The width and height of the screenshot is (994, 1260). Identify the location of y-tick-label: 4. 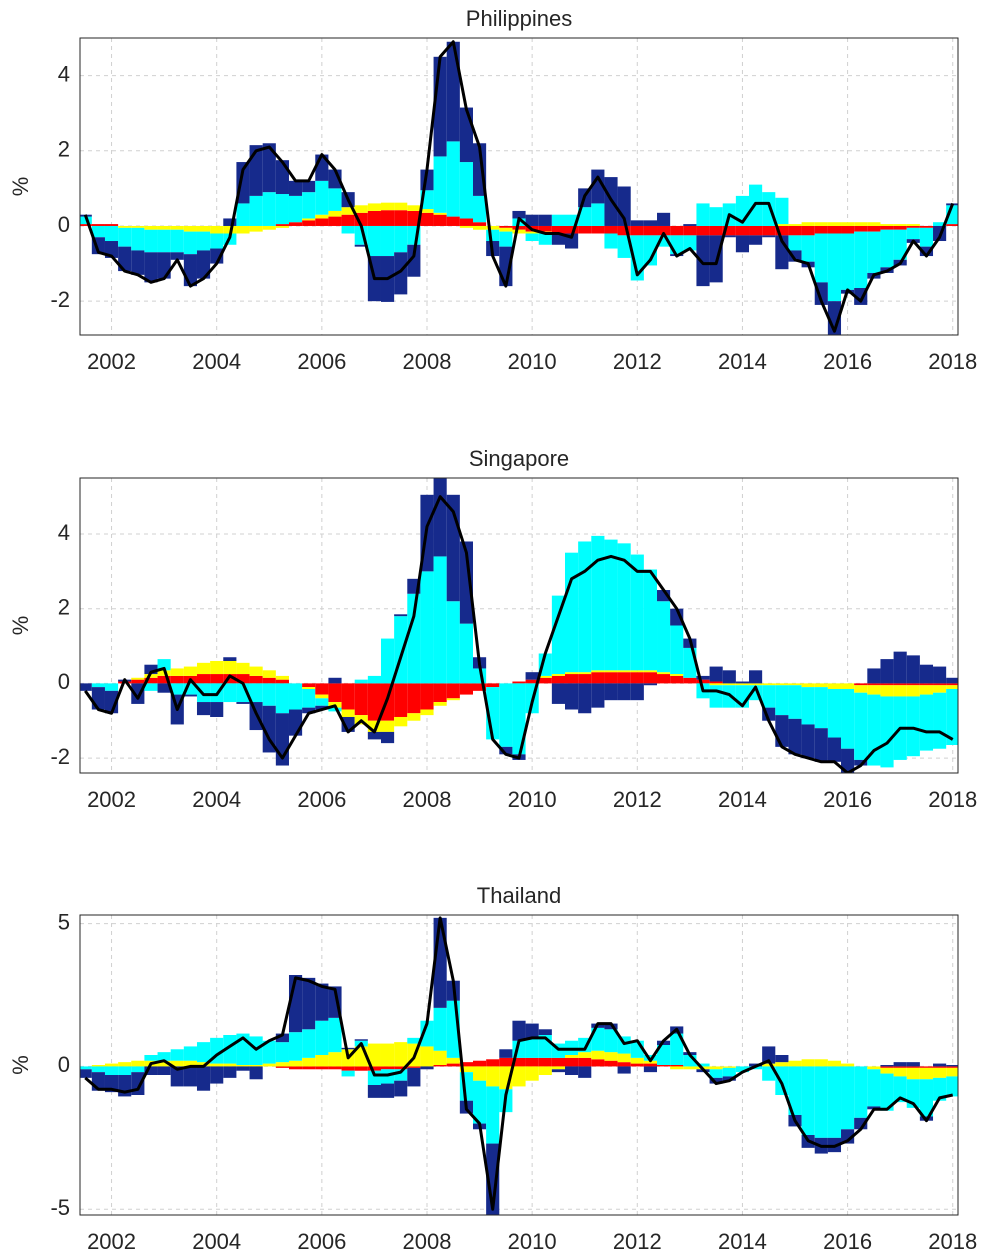
(64, 532).